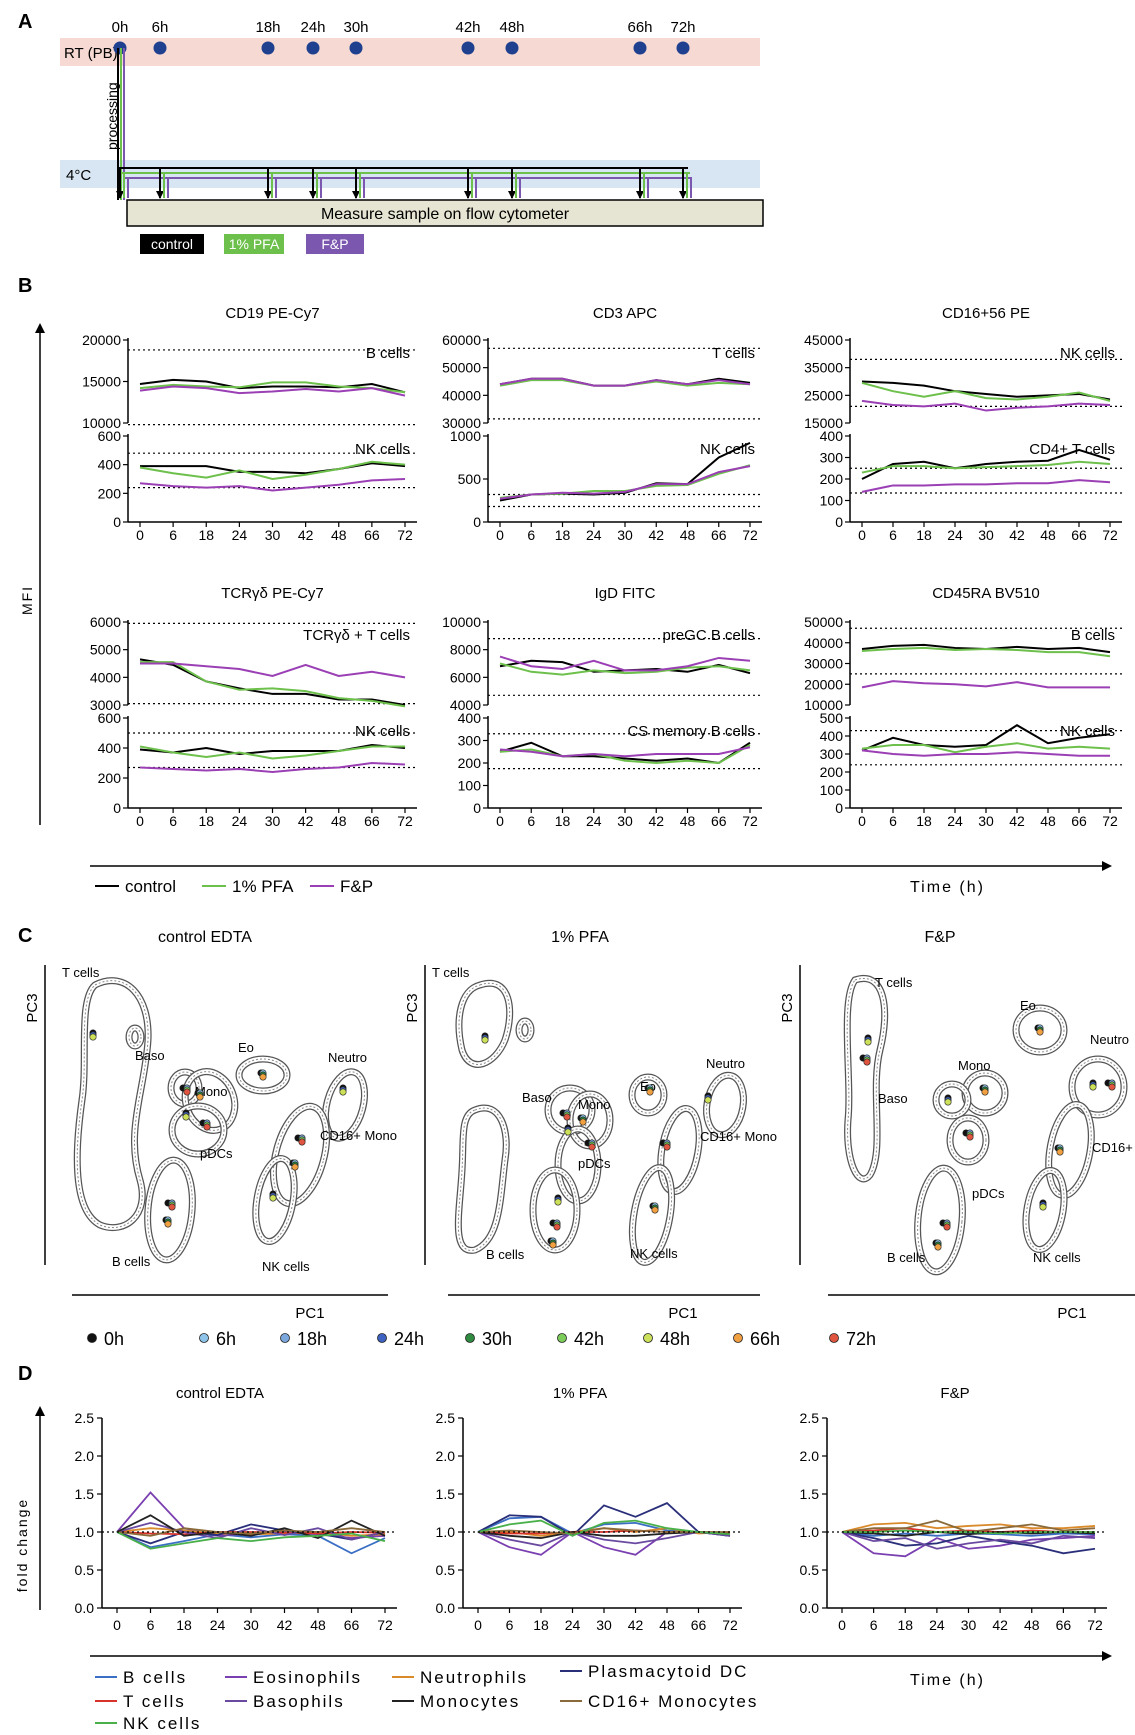  I want to click on timepoint-dot, so click(512, 48).